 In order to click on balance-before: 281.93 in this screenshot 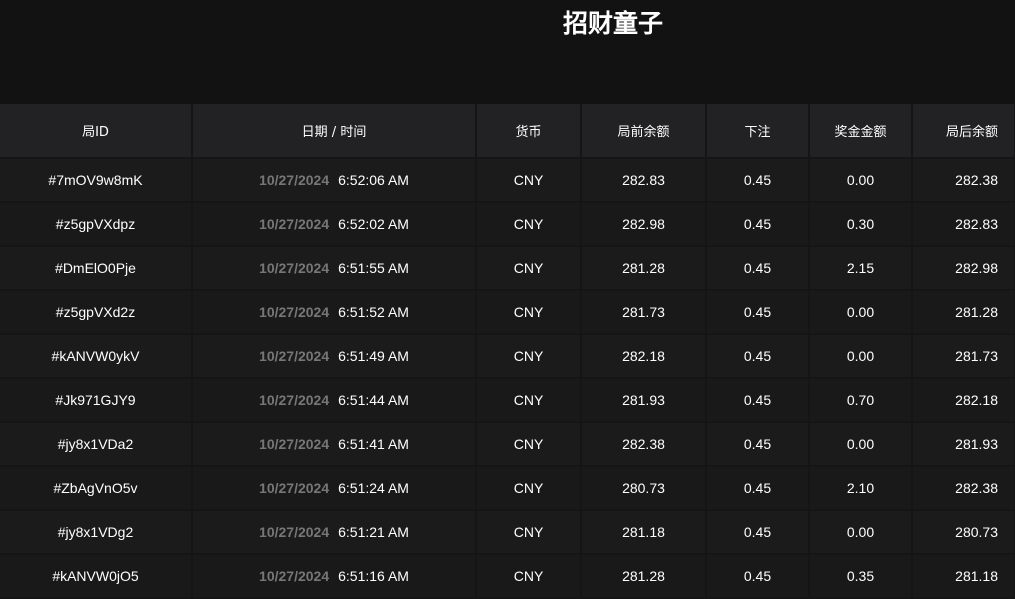, I will do `click(644, 400)`.